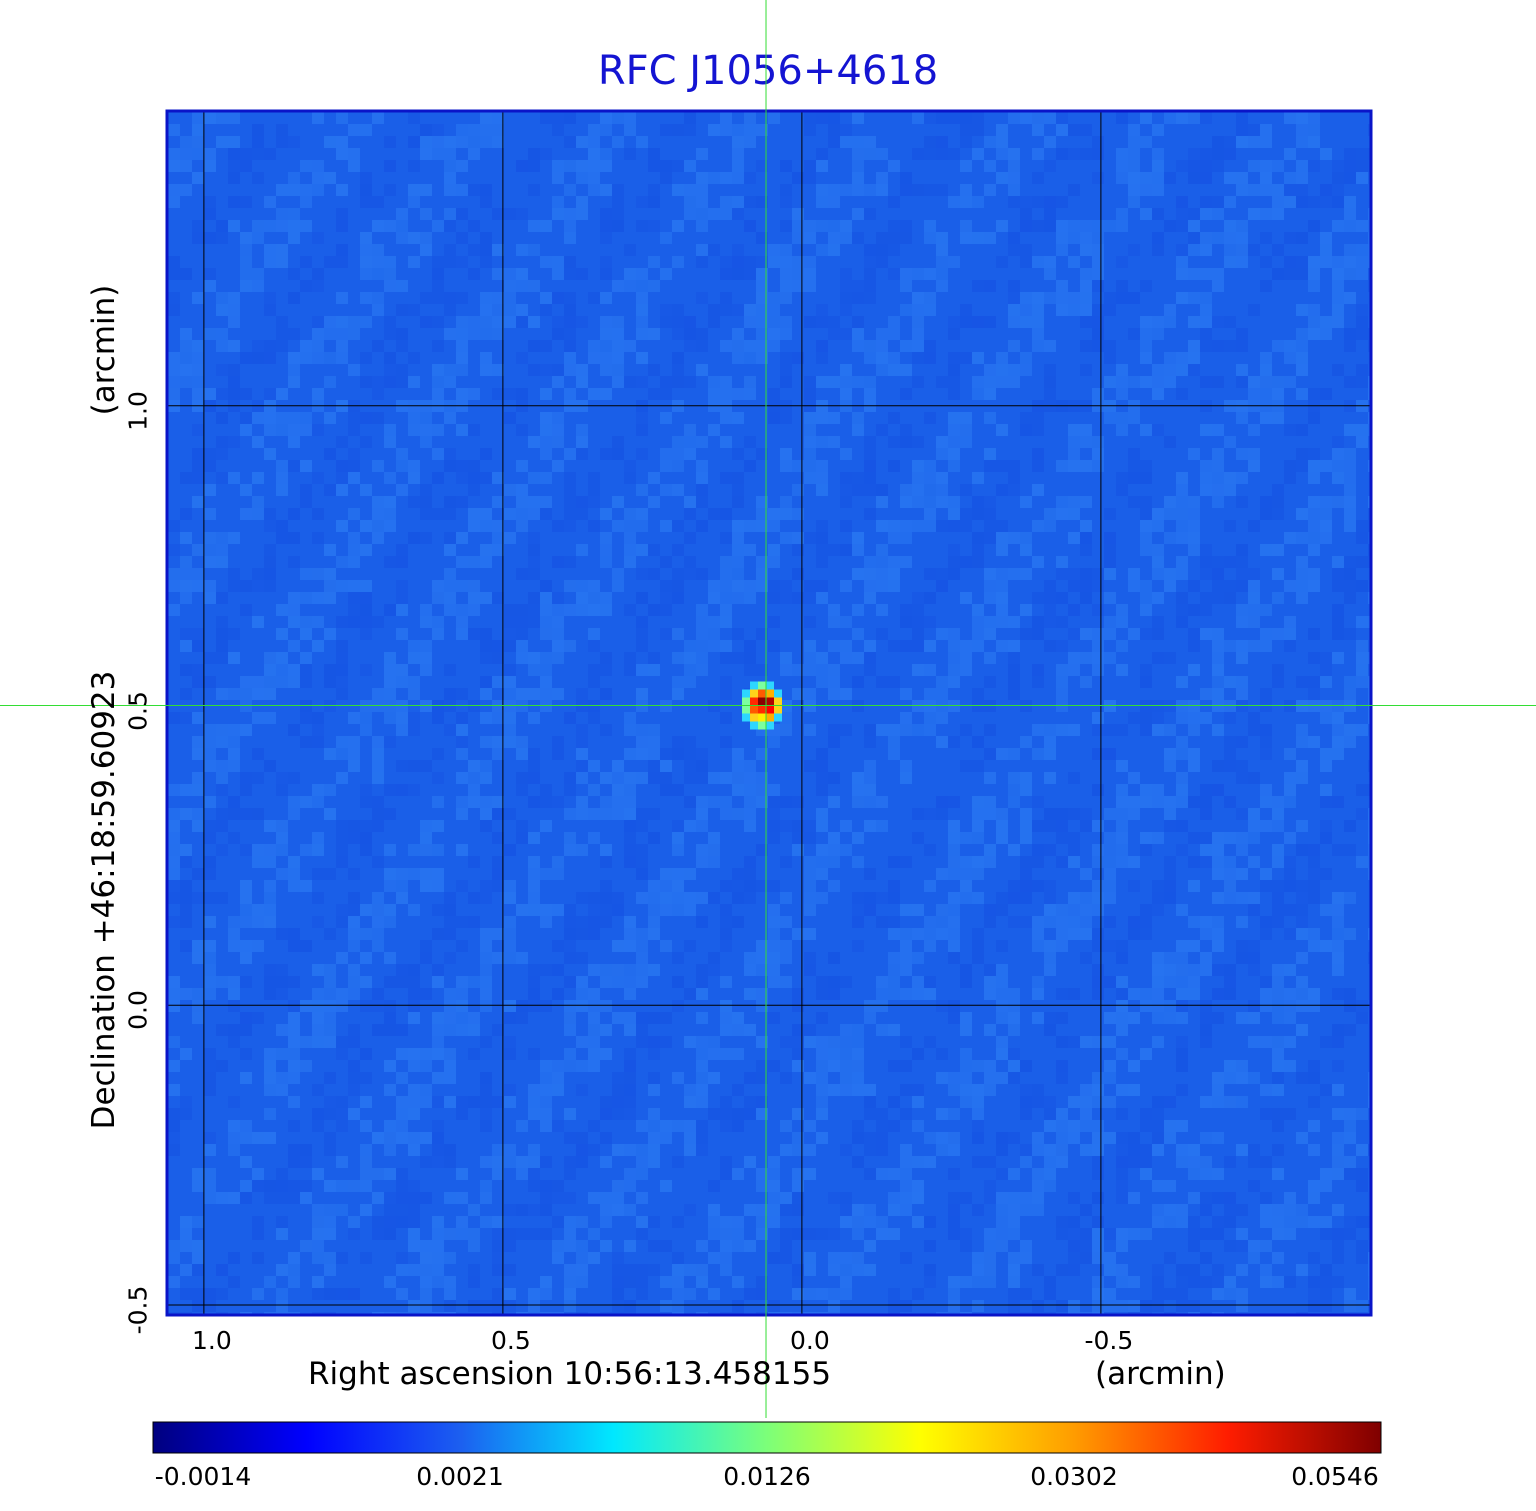 The height and width of the screenshot is (1511, 1536). Describe the element at coordinates (746, 709) in the screenshot. I see `source-pixel` at that location.